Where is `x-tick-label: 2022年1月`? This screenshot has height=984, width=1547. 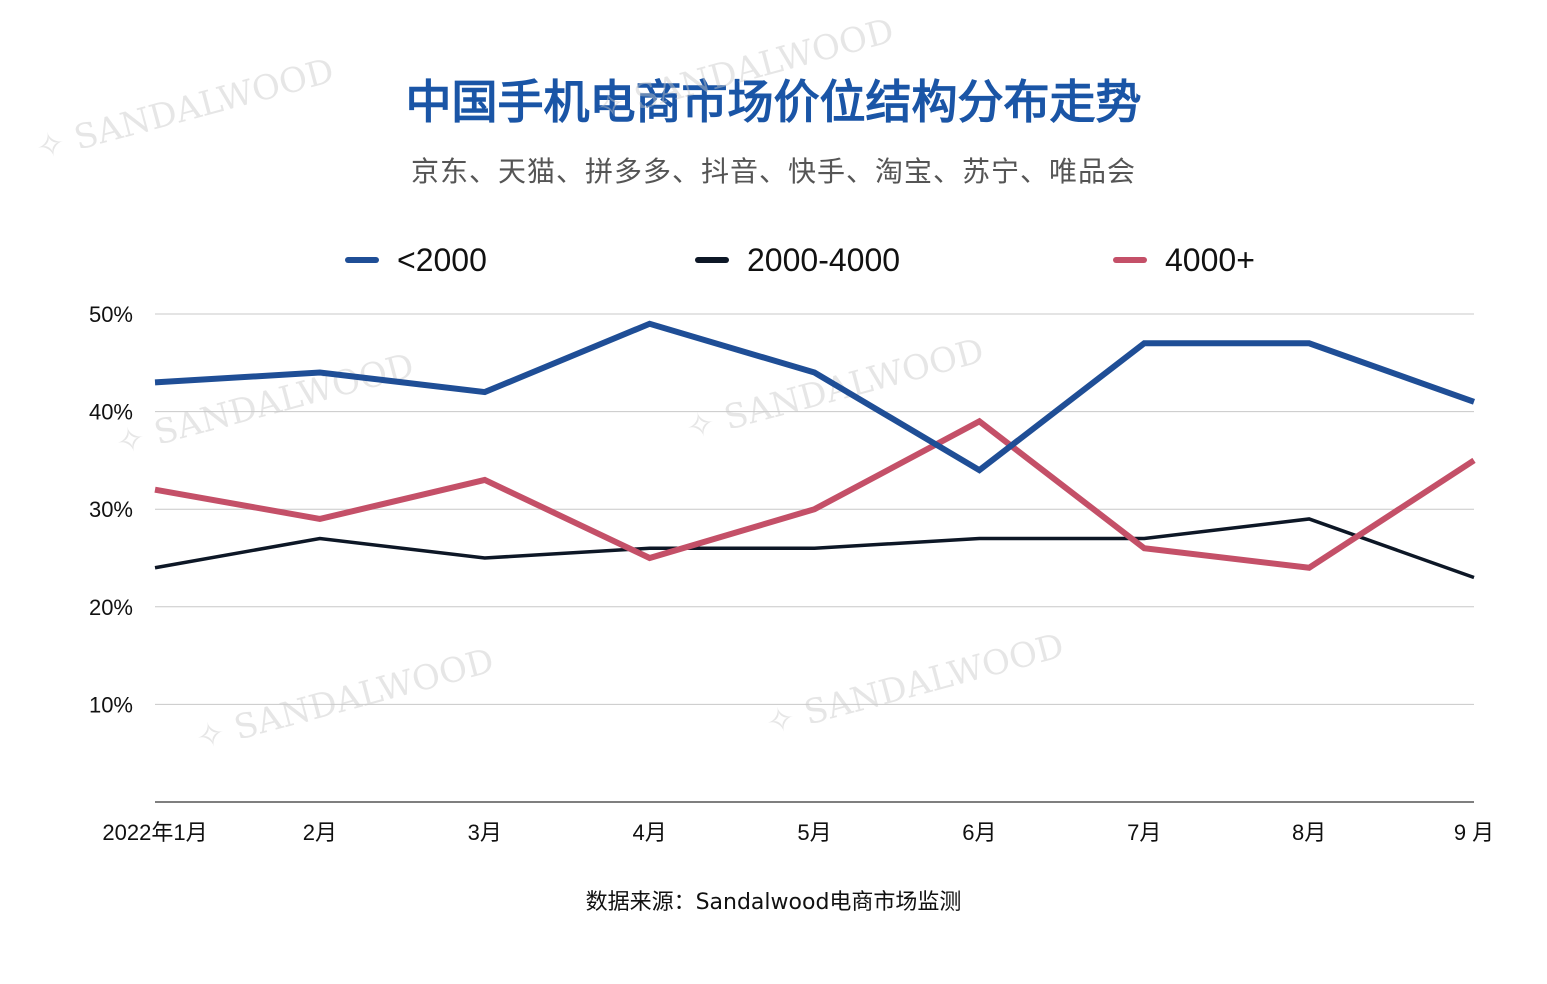
x-tick-label: 2022年1月 is located at coordinates (154, 832).